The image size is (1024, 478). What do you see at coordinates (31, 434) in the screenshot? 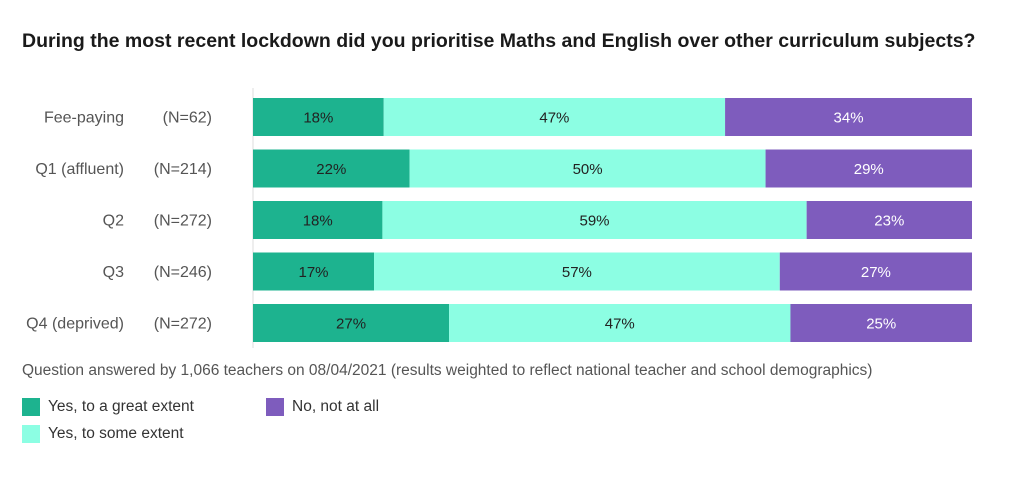
I see `legend-swatch-some-extent` at bounding box center [31, 434].